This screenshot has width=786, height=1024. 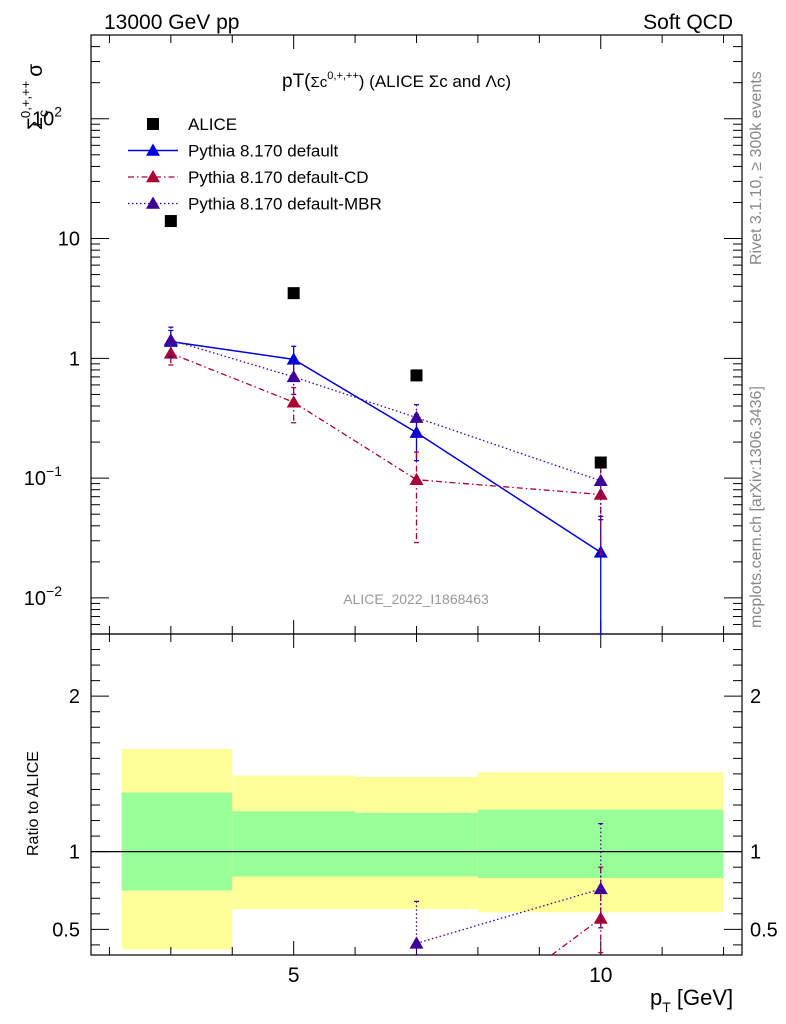 I want to click on main-title-prefix: pT(, so click(x=296, y=81).